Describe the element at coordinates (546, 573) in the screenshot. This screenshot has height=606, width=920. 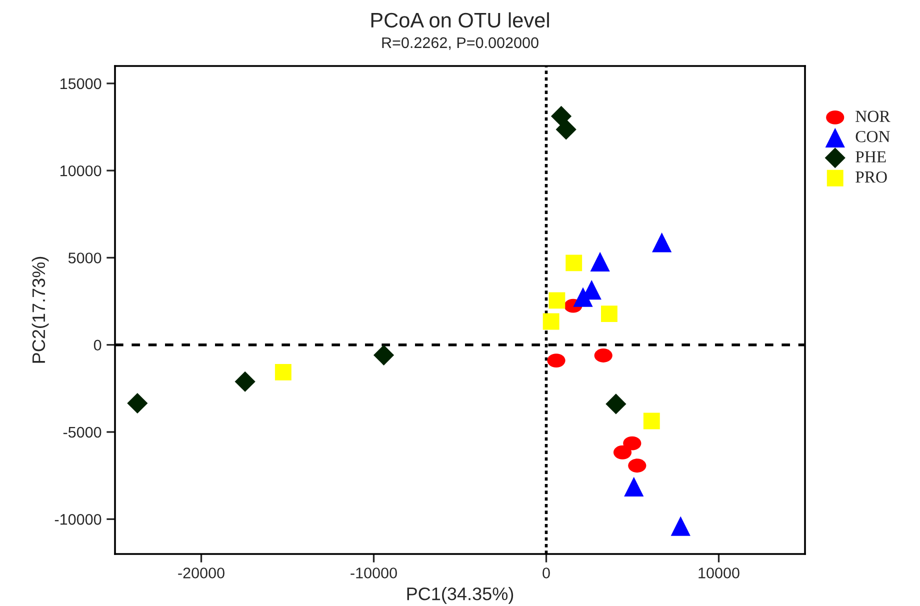
I see `x-tick-label: 0` at that location.